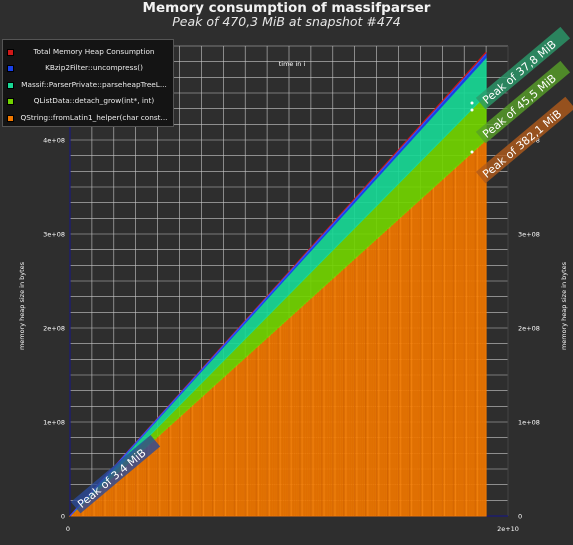  What do you see at coordinates (523, 68) in the screenshot?
I see `peak-label-2-box` at bounding box center [523, 68].